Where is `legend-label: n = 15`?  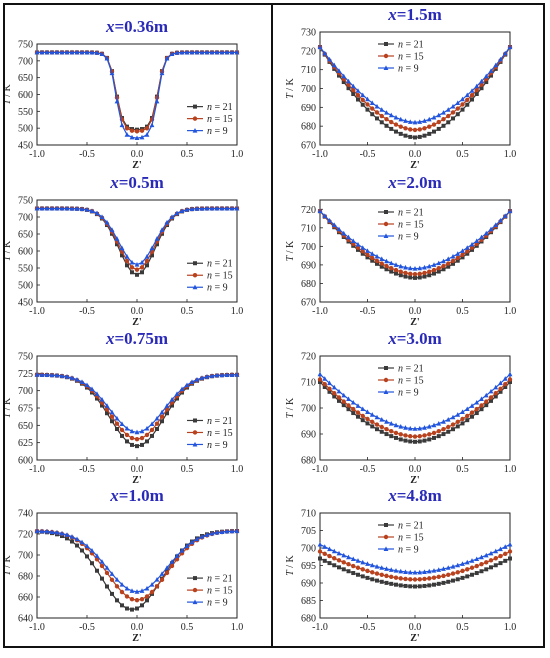
legend-label: n = 15 is located at coordinates (411, 538).